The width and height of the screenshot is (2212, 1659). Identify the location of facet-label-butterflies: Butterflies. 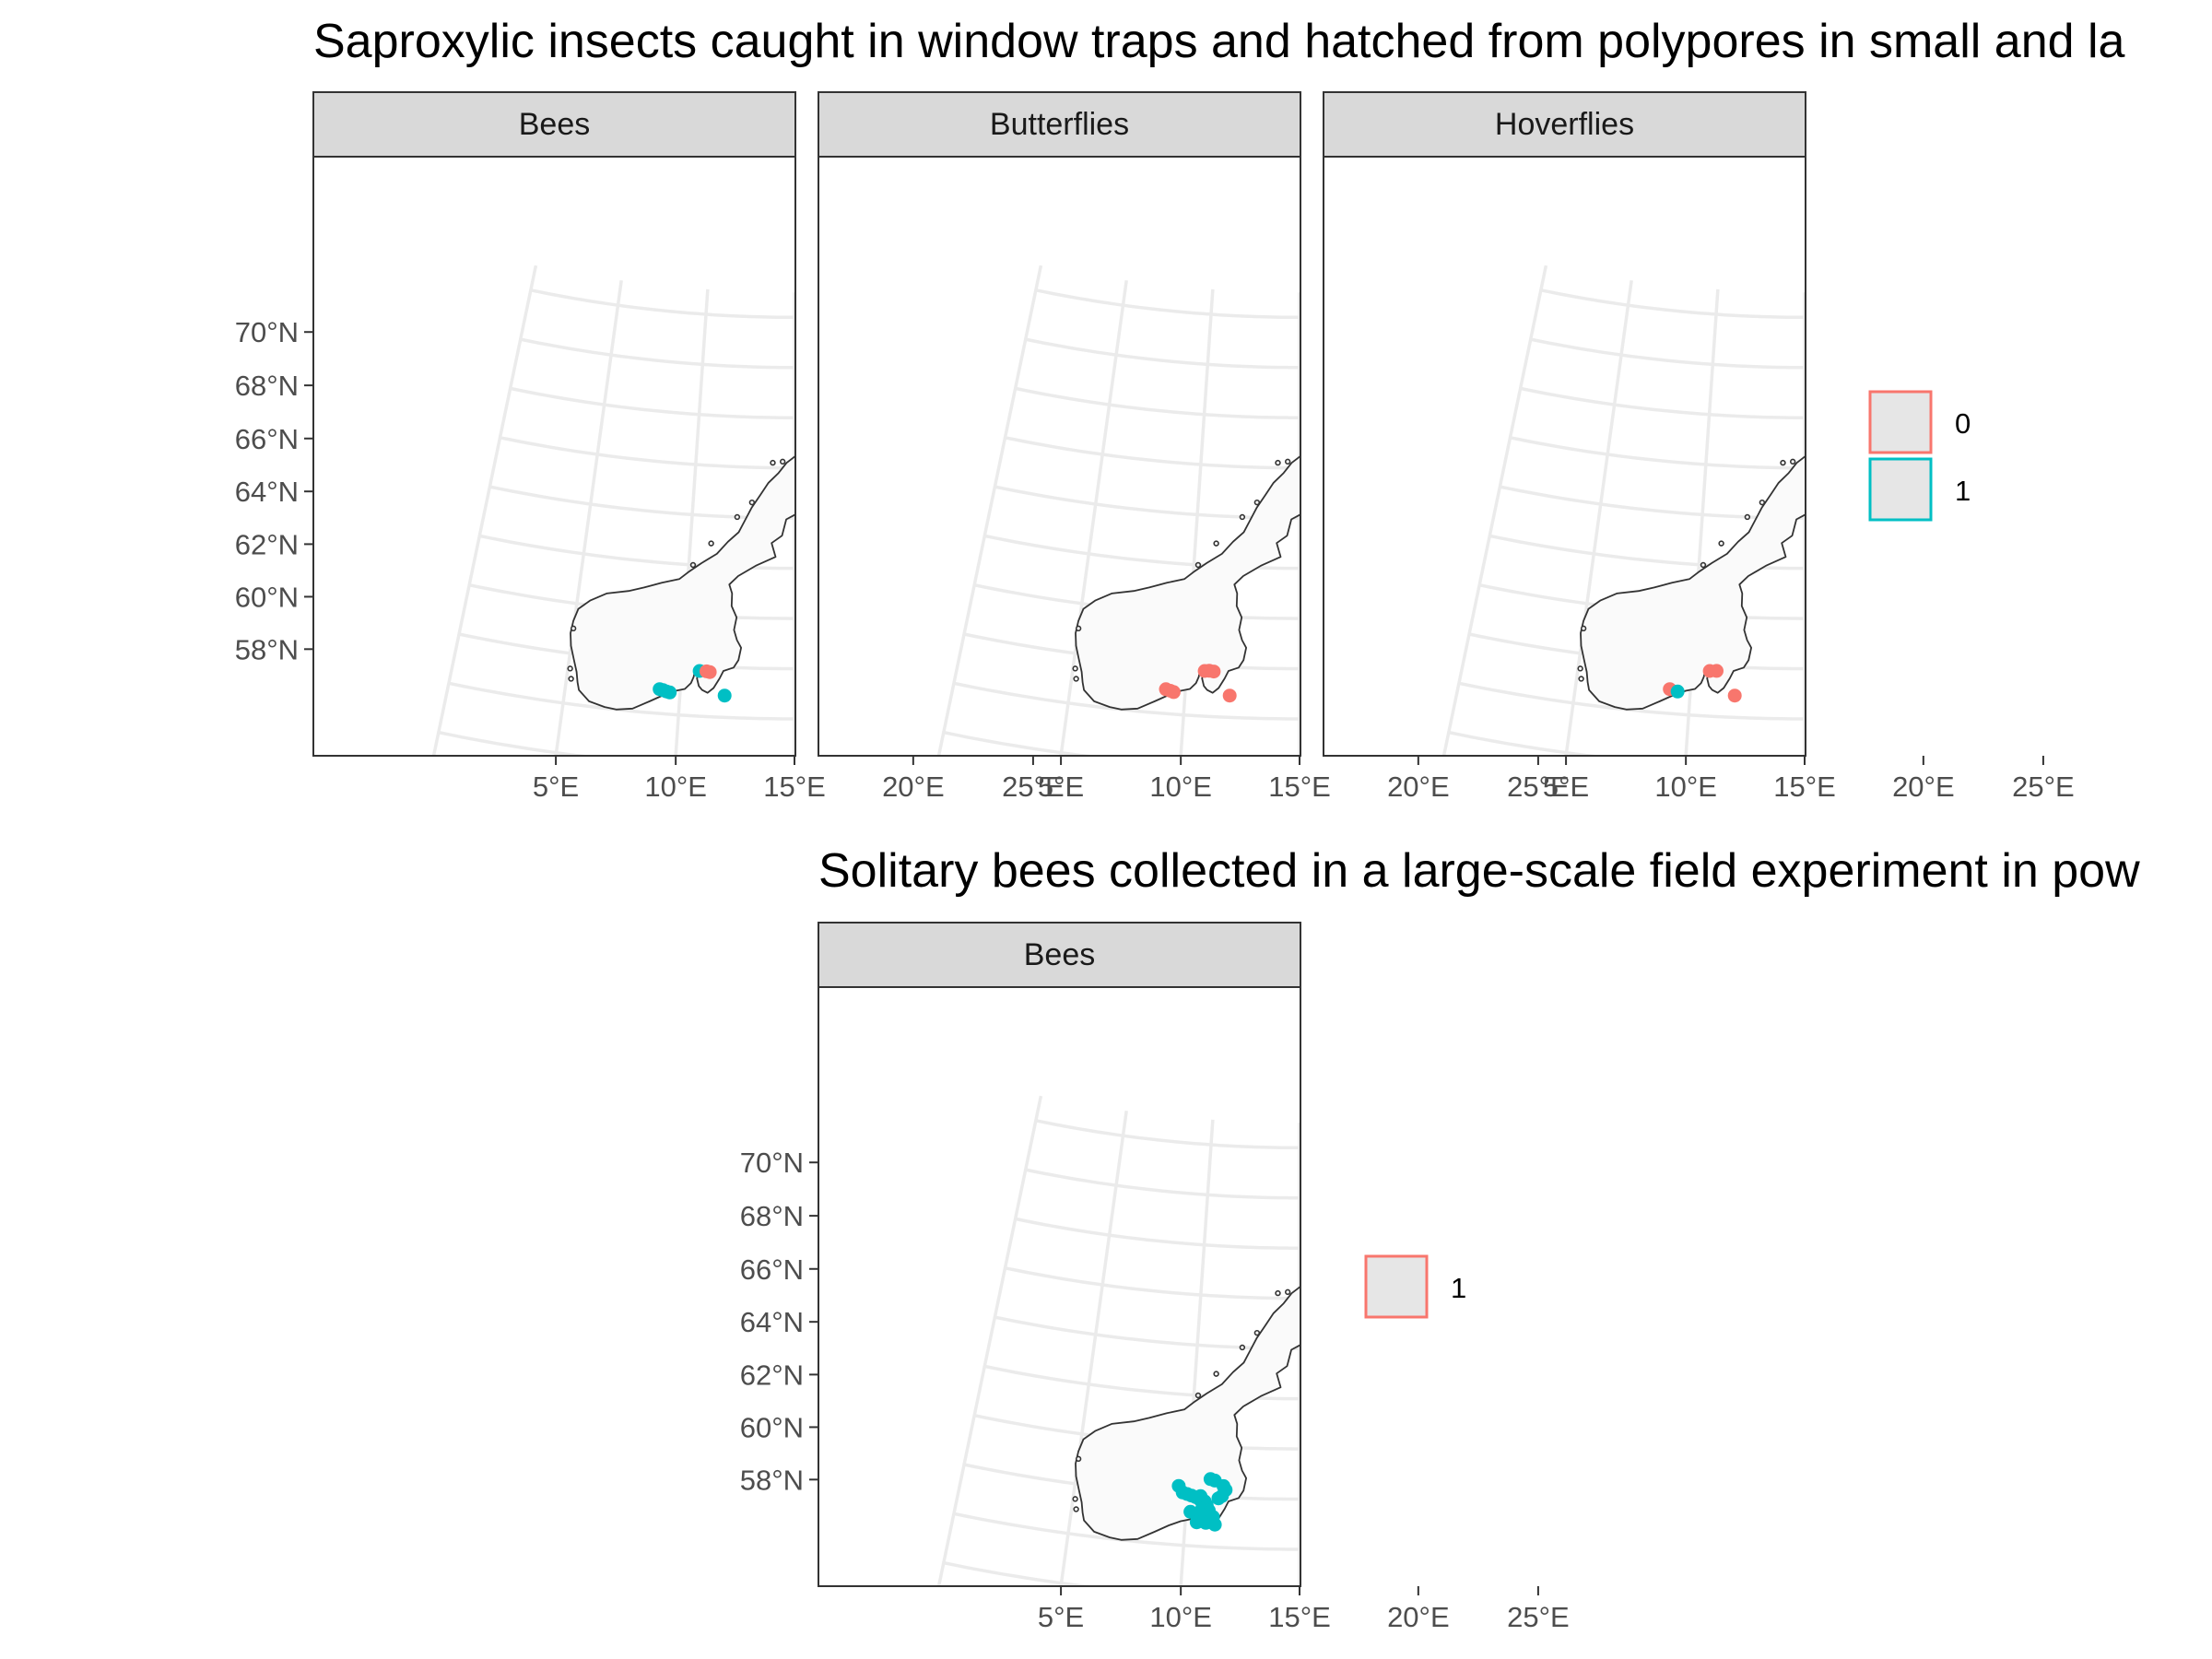
(1059, 124).